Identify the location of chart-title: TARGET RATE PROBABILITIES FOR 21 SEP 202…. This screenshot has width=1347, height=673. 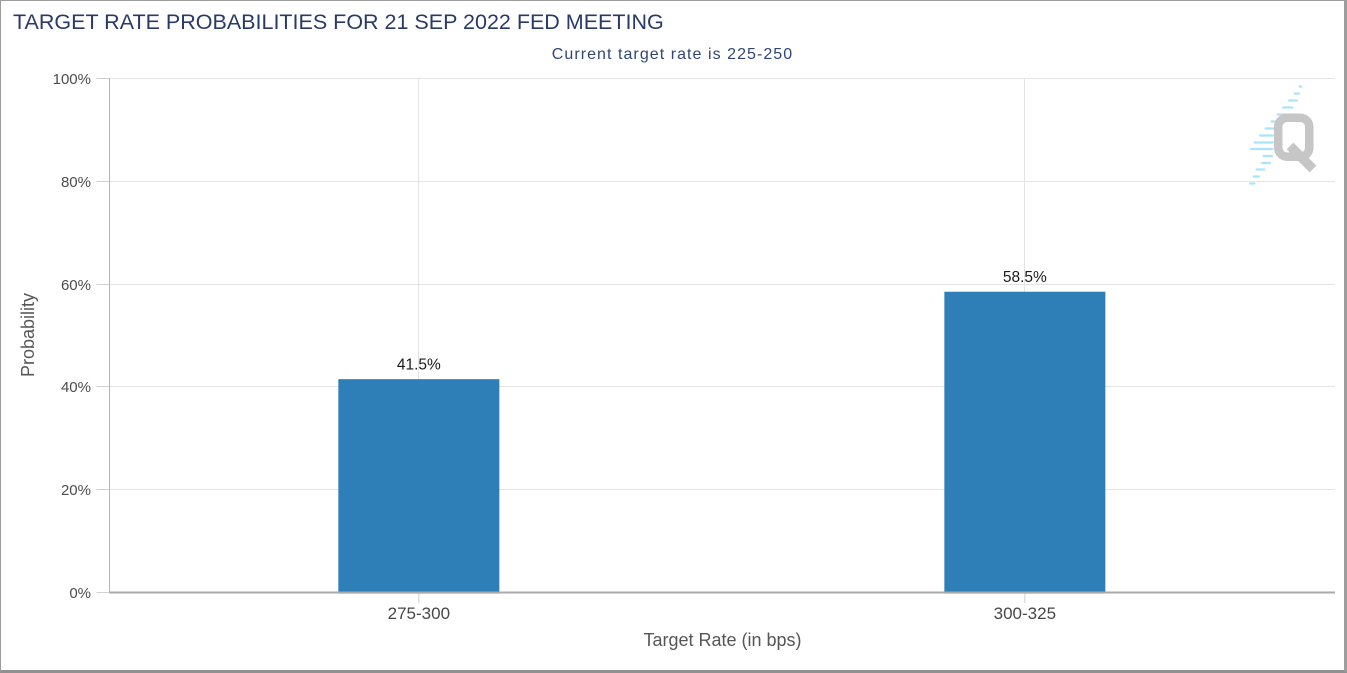
(338, 22).